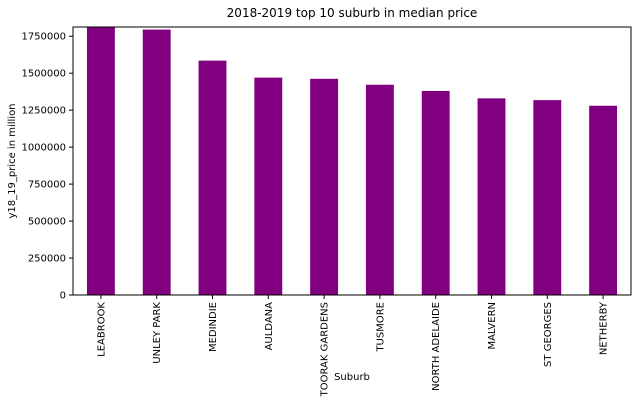  What do you see at coordinates (63, 296) in the screenshot?
I see `y-tick-label: 0` at bounding box center [63, 296].